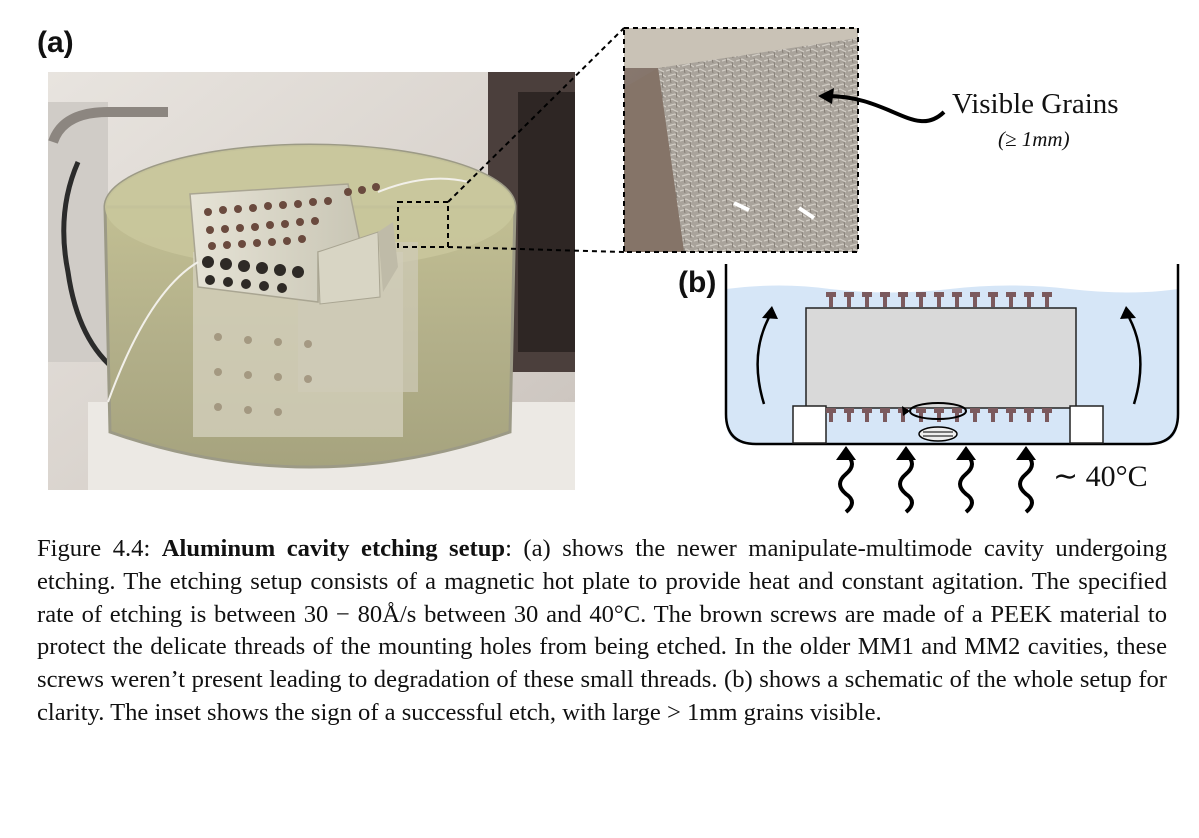 The height and width of the screenshot is (838, 1199). Describe the element at coordinates (939, 299) in the screenshot. I see `top-screw-row` at that location.